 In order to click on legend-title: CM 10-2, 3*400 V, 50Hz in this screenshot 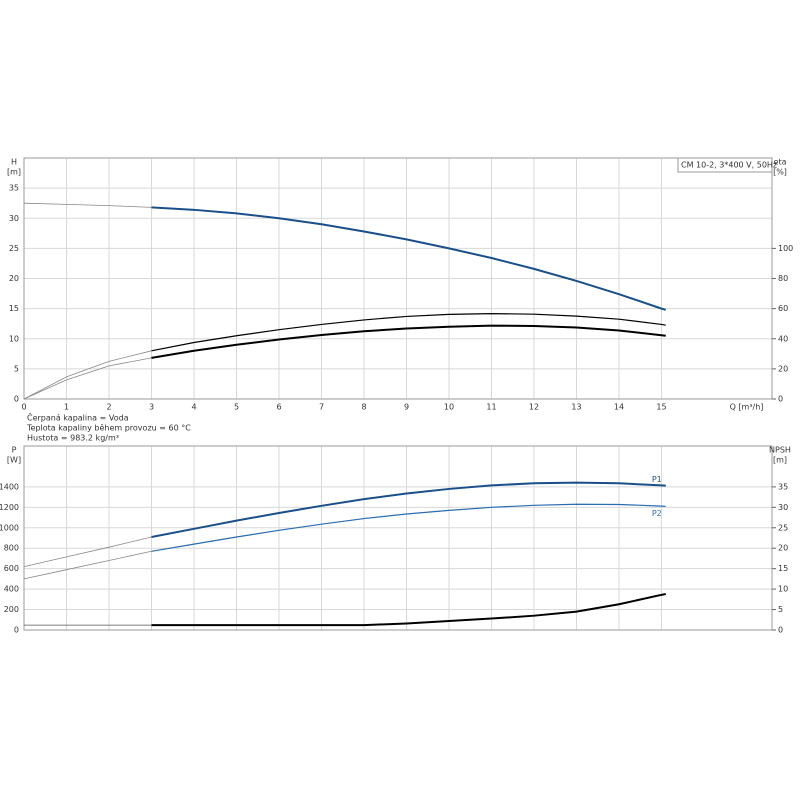, I will do `click(729, 165)`.